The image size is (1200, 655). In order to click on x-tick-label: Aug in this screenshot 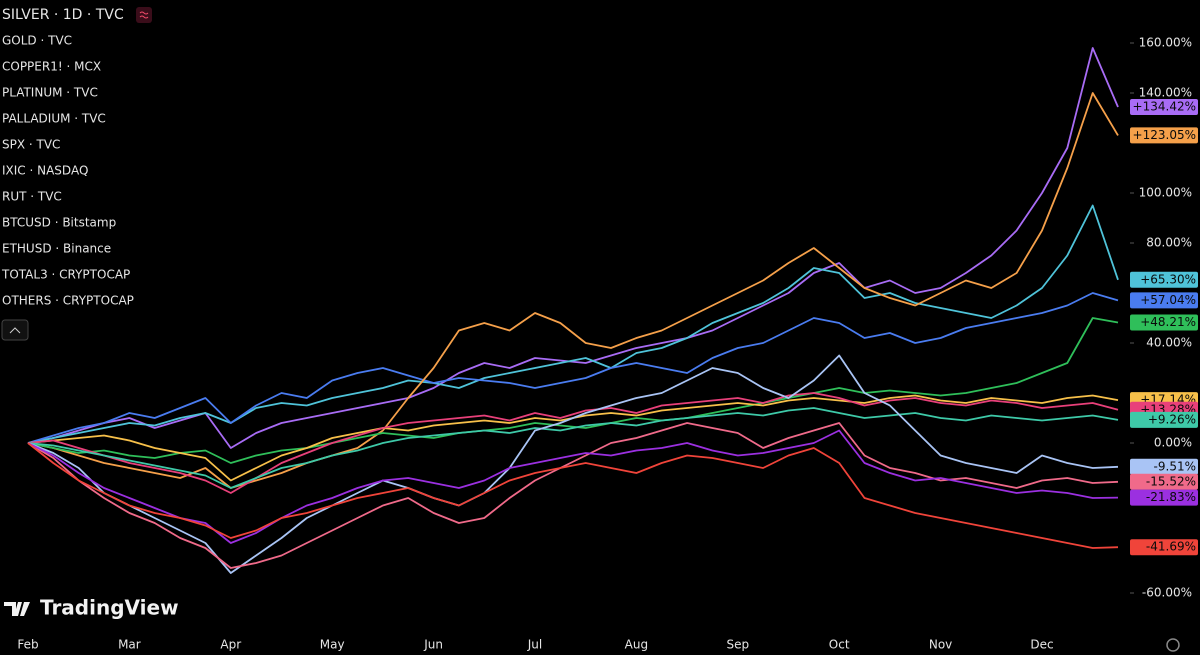, I will do `click(636, 645)`.